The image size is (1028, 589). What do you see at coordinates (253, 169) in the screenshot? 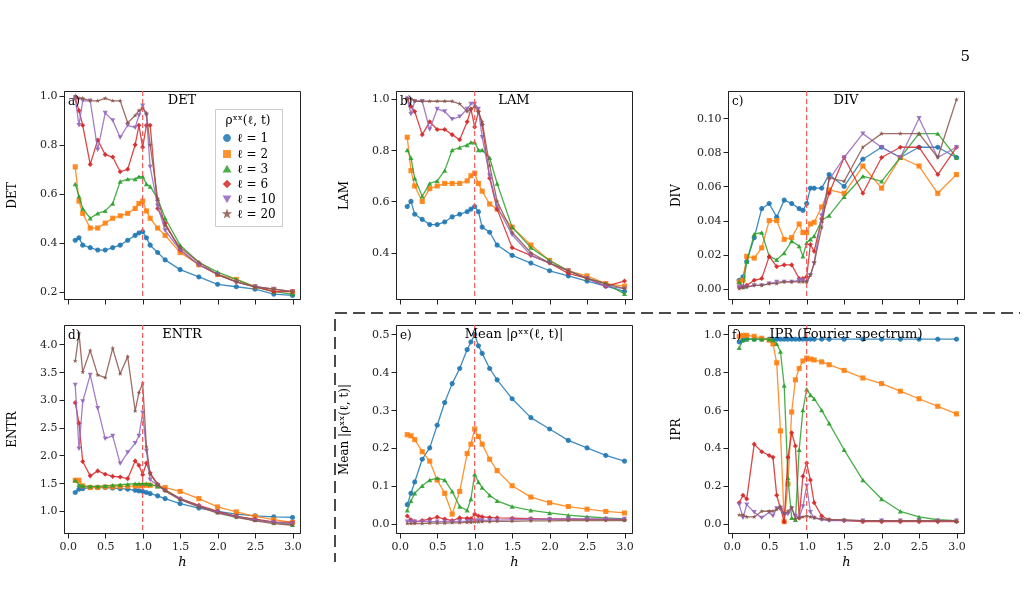
I see `legend-label: ℓ = 3` at bounding box center [253, 169].